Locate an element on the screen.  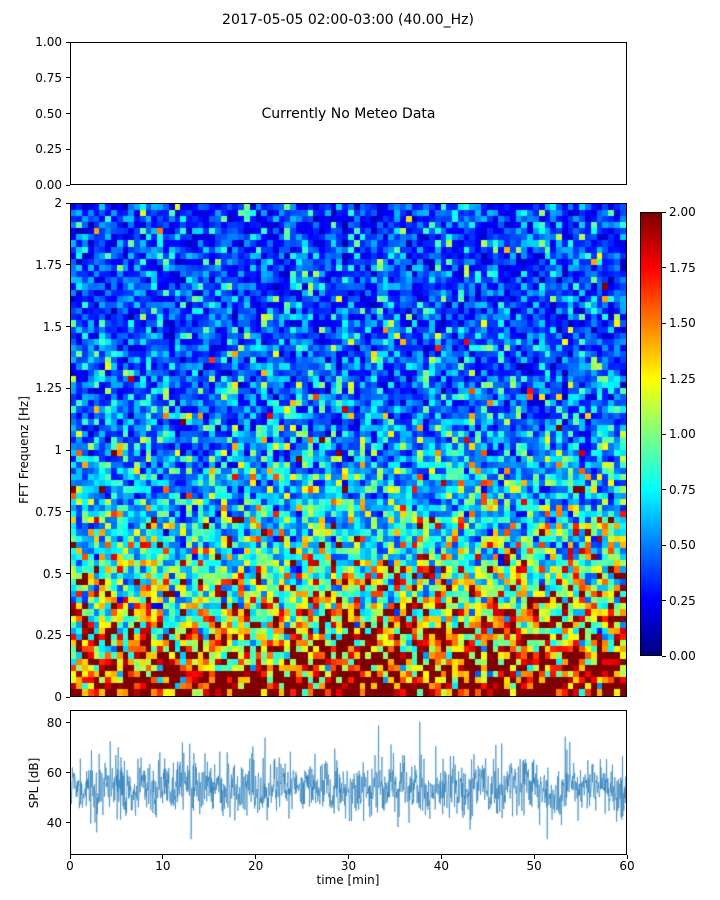
meteo-ytick-label: 0.00 is located at coordinates (48, 185).